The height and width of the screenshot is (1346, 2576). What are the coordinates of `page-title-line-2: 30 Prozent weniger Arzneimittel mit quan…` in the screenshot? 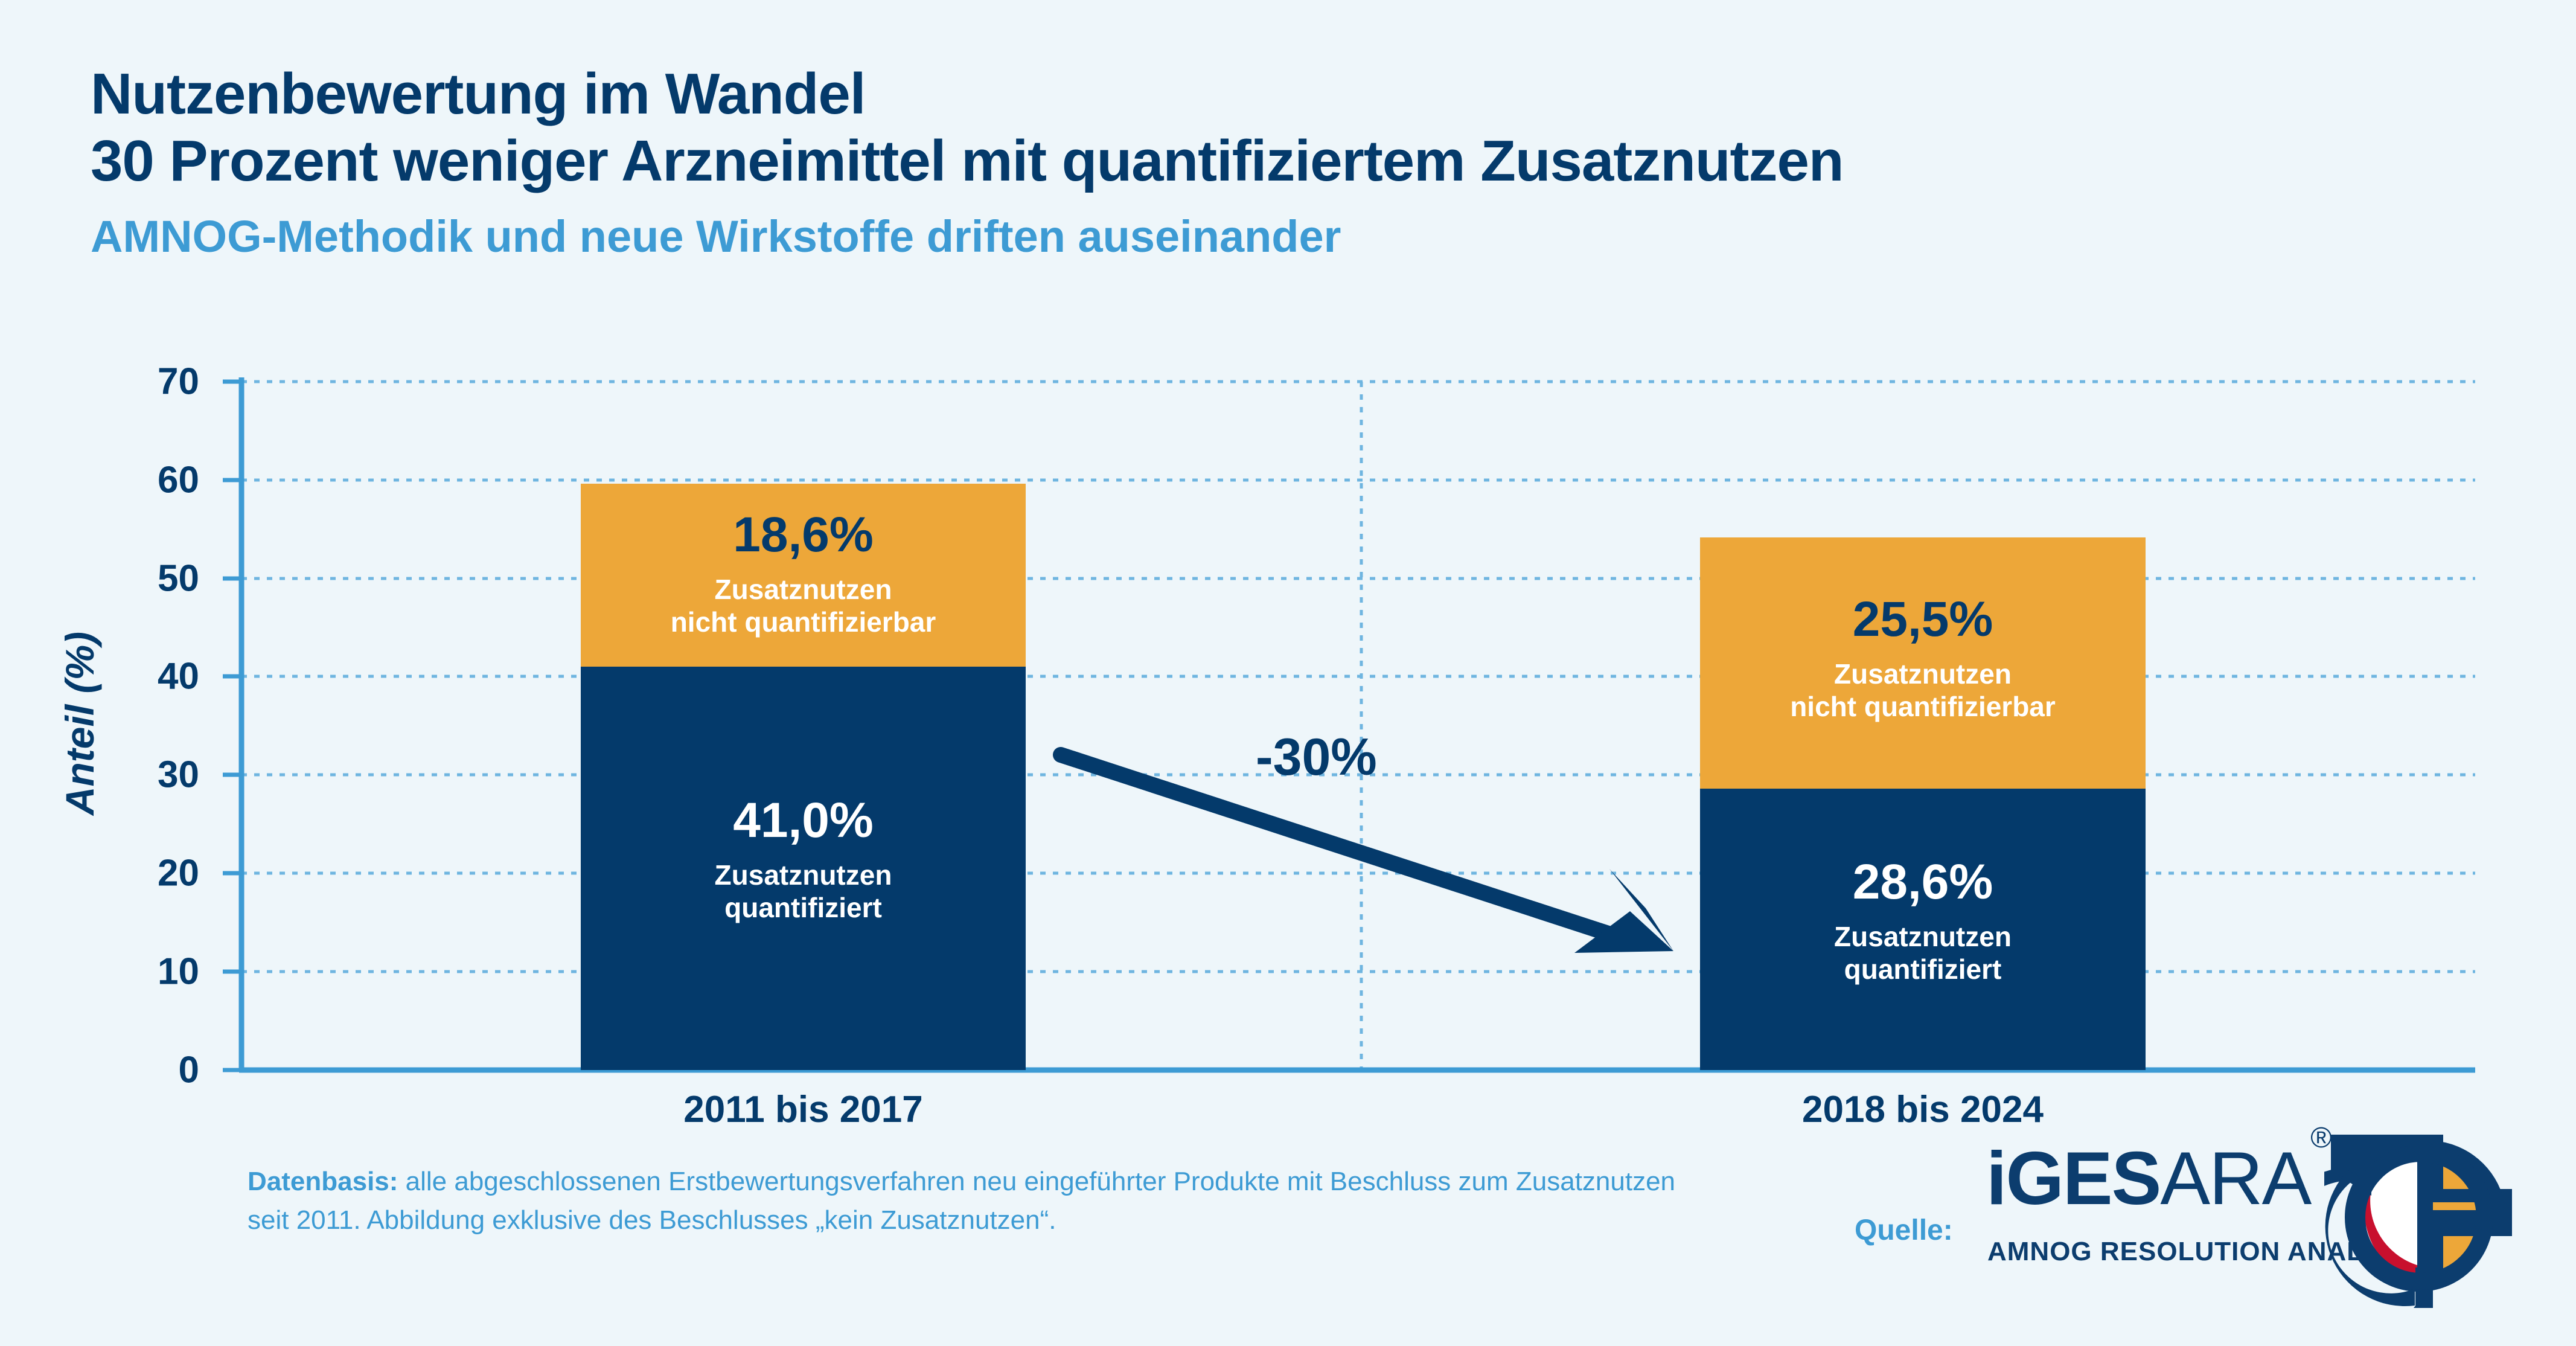 It's located at (967, 161).